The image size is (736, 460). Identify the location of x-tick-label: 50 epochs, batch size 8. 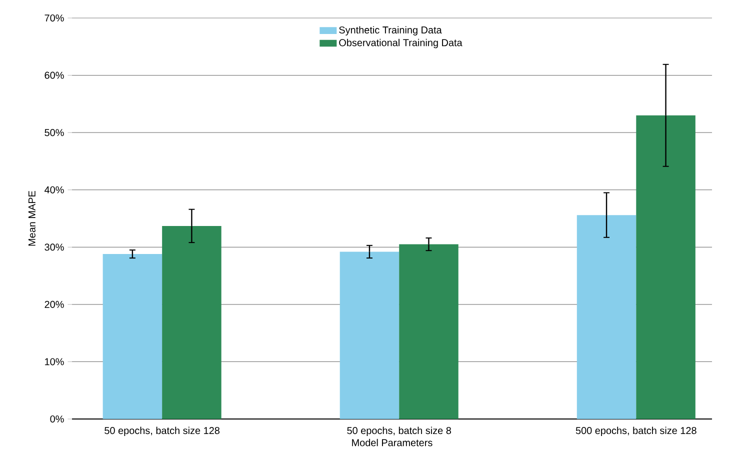
(399, 431).